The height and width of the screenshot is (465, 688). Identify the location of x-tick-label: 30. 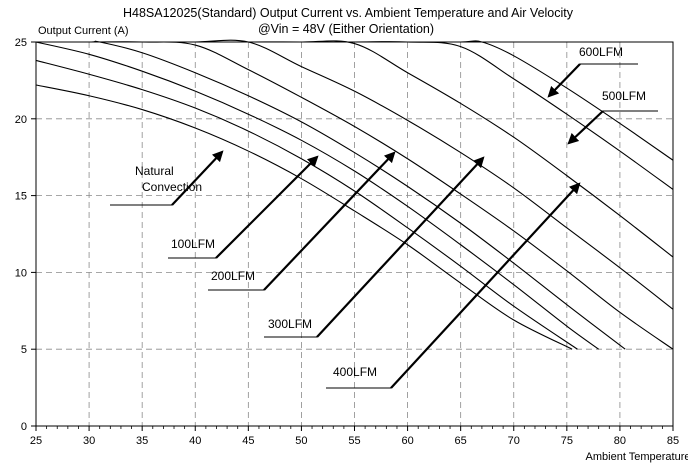
(89, 441).